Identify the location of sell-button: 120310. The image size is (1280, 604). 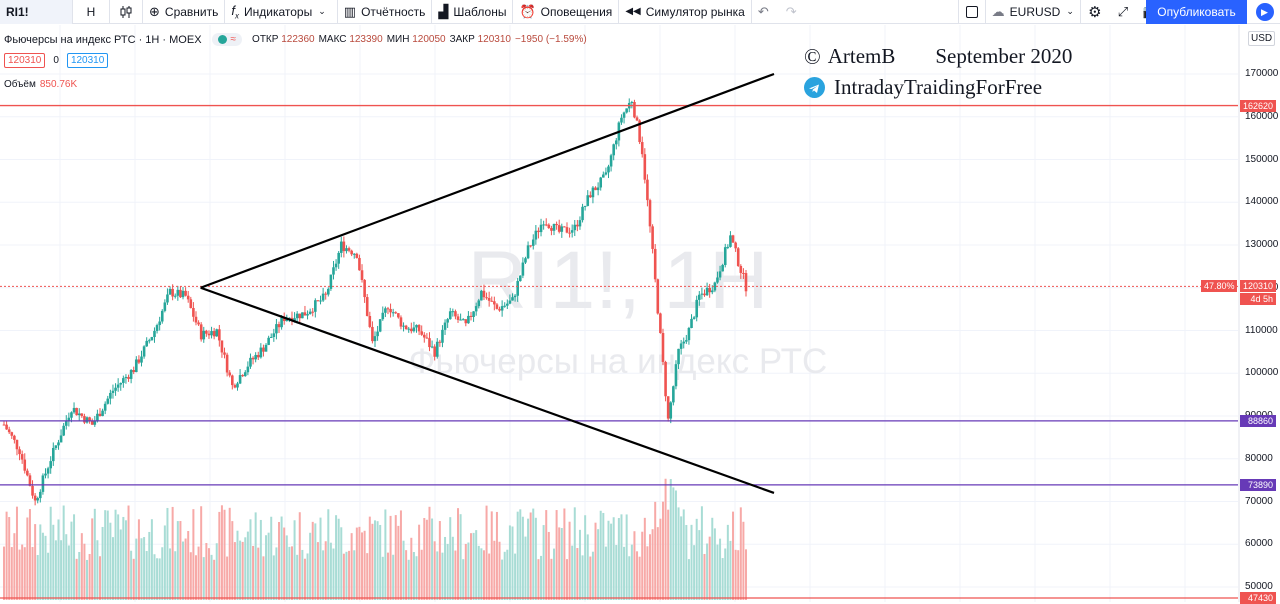
(25, 60).